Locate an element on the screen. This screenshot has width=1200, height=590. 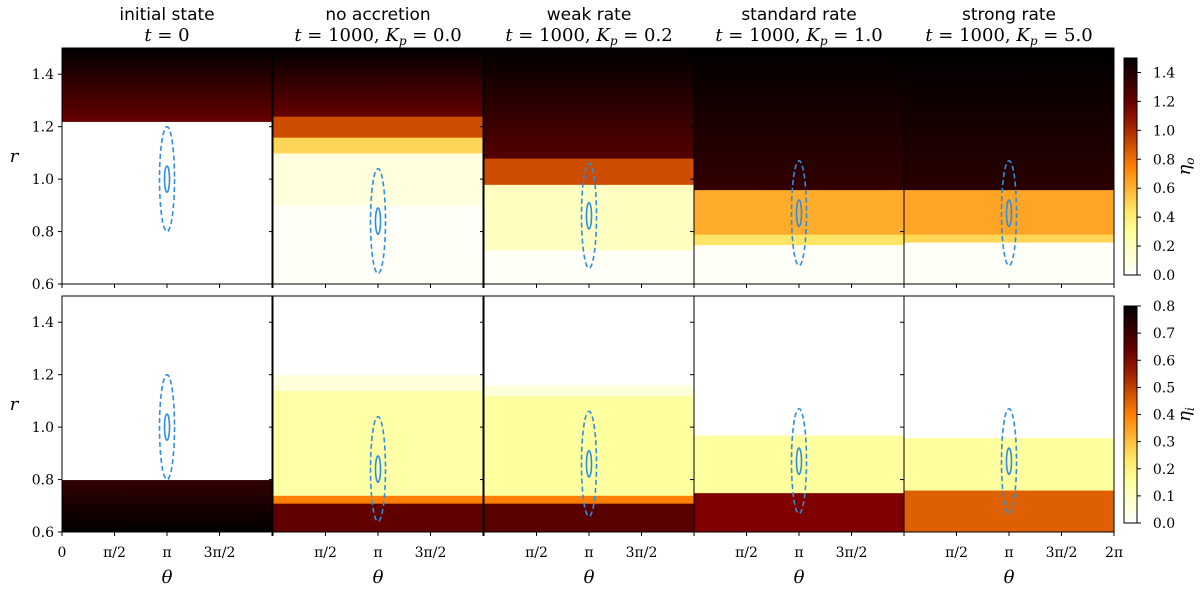
heatmap-row2-panel1 is located at coordinates (167, 414).